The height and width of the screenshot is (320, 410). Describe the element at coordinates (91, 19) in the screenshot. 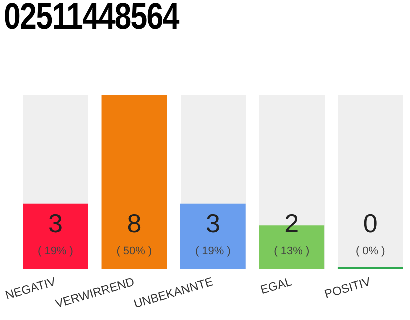

I see `chart-title: 02511448564` at that location.